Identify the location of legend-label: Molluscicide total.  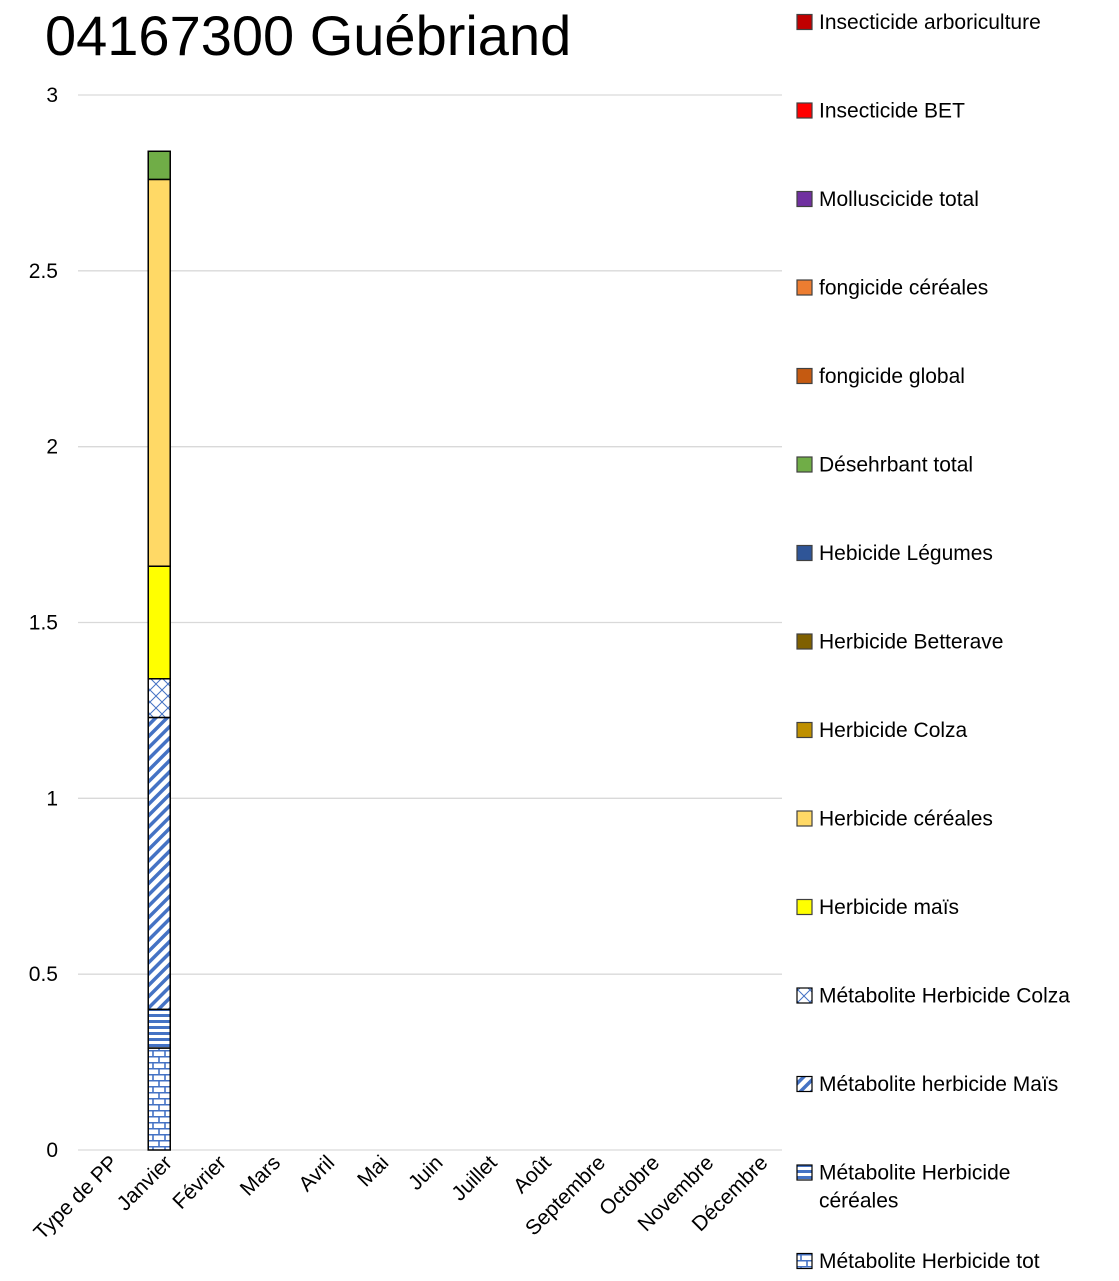
(899, 199).